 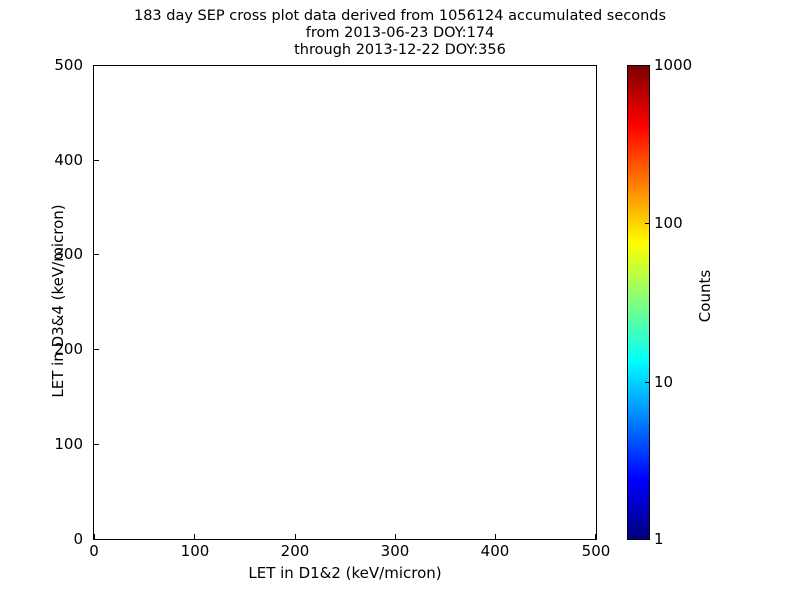 I want to click on x-ticklabel-5: 500, so click(x=596, y=551).